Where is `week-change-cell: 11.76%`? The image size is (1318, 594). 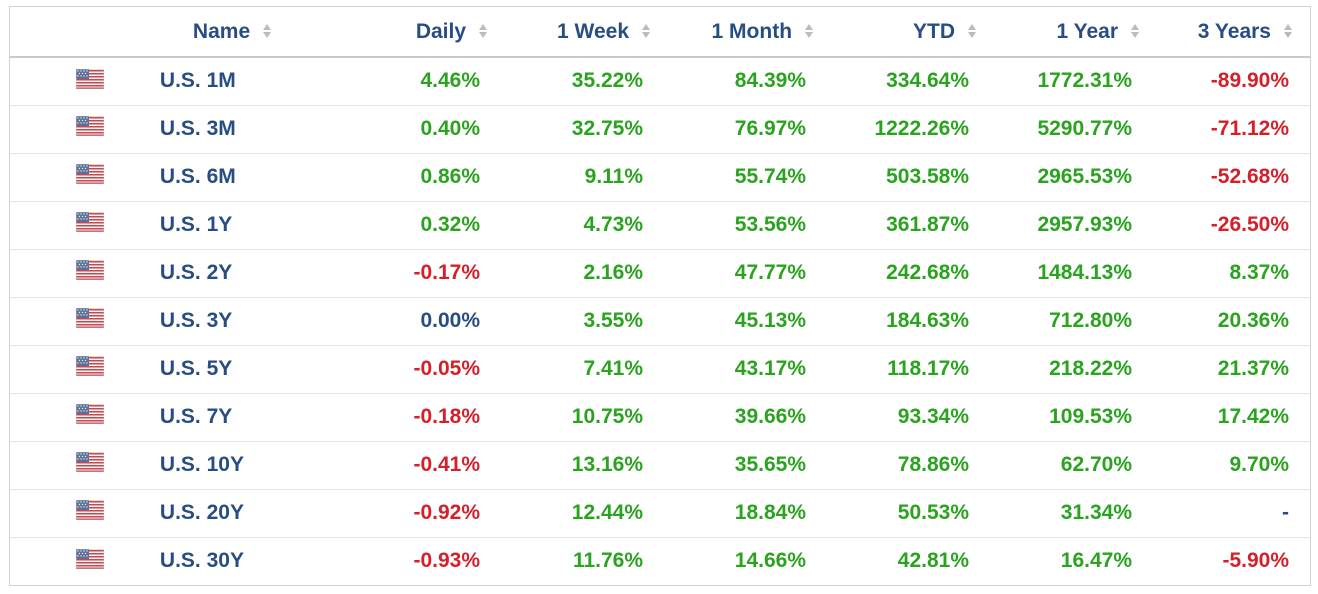 week-change-cell: 11.76% is located at coordinates (608, 561).